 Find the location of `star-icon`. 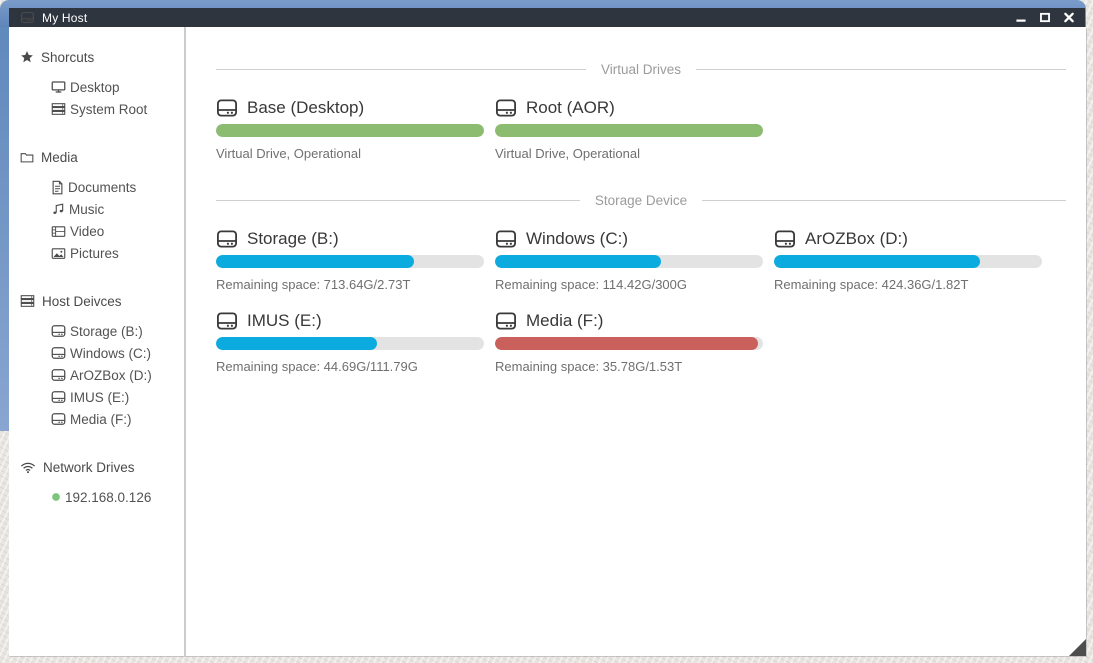

star-icon is located at coordinates (27, 57).